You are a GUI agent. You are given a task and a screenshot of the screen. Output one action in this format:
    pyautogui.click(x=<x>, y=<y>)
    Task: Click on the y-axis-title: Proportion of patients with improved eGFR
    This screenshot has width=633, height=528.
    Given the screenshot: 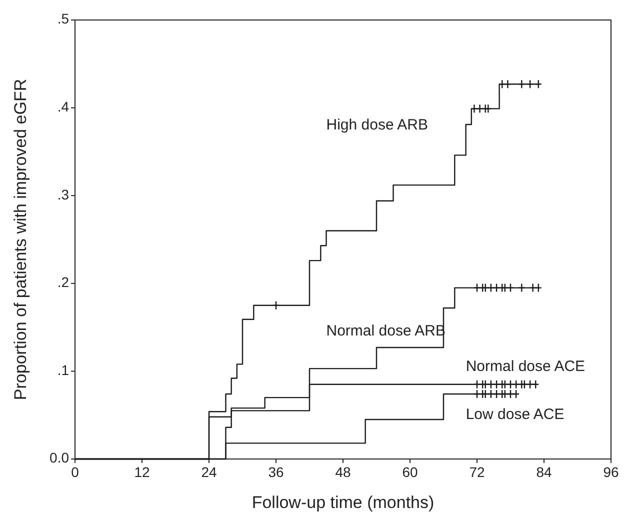 What is the action you would take?
    pyautogui.click(x=20, y=239)
    